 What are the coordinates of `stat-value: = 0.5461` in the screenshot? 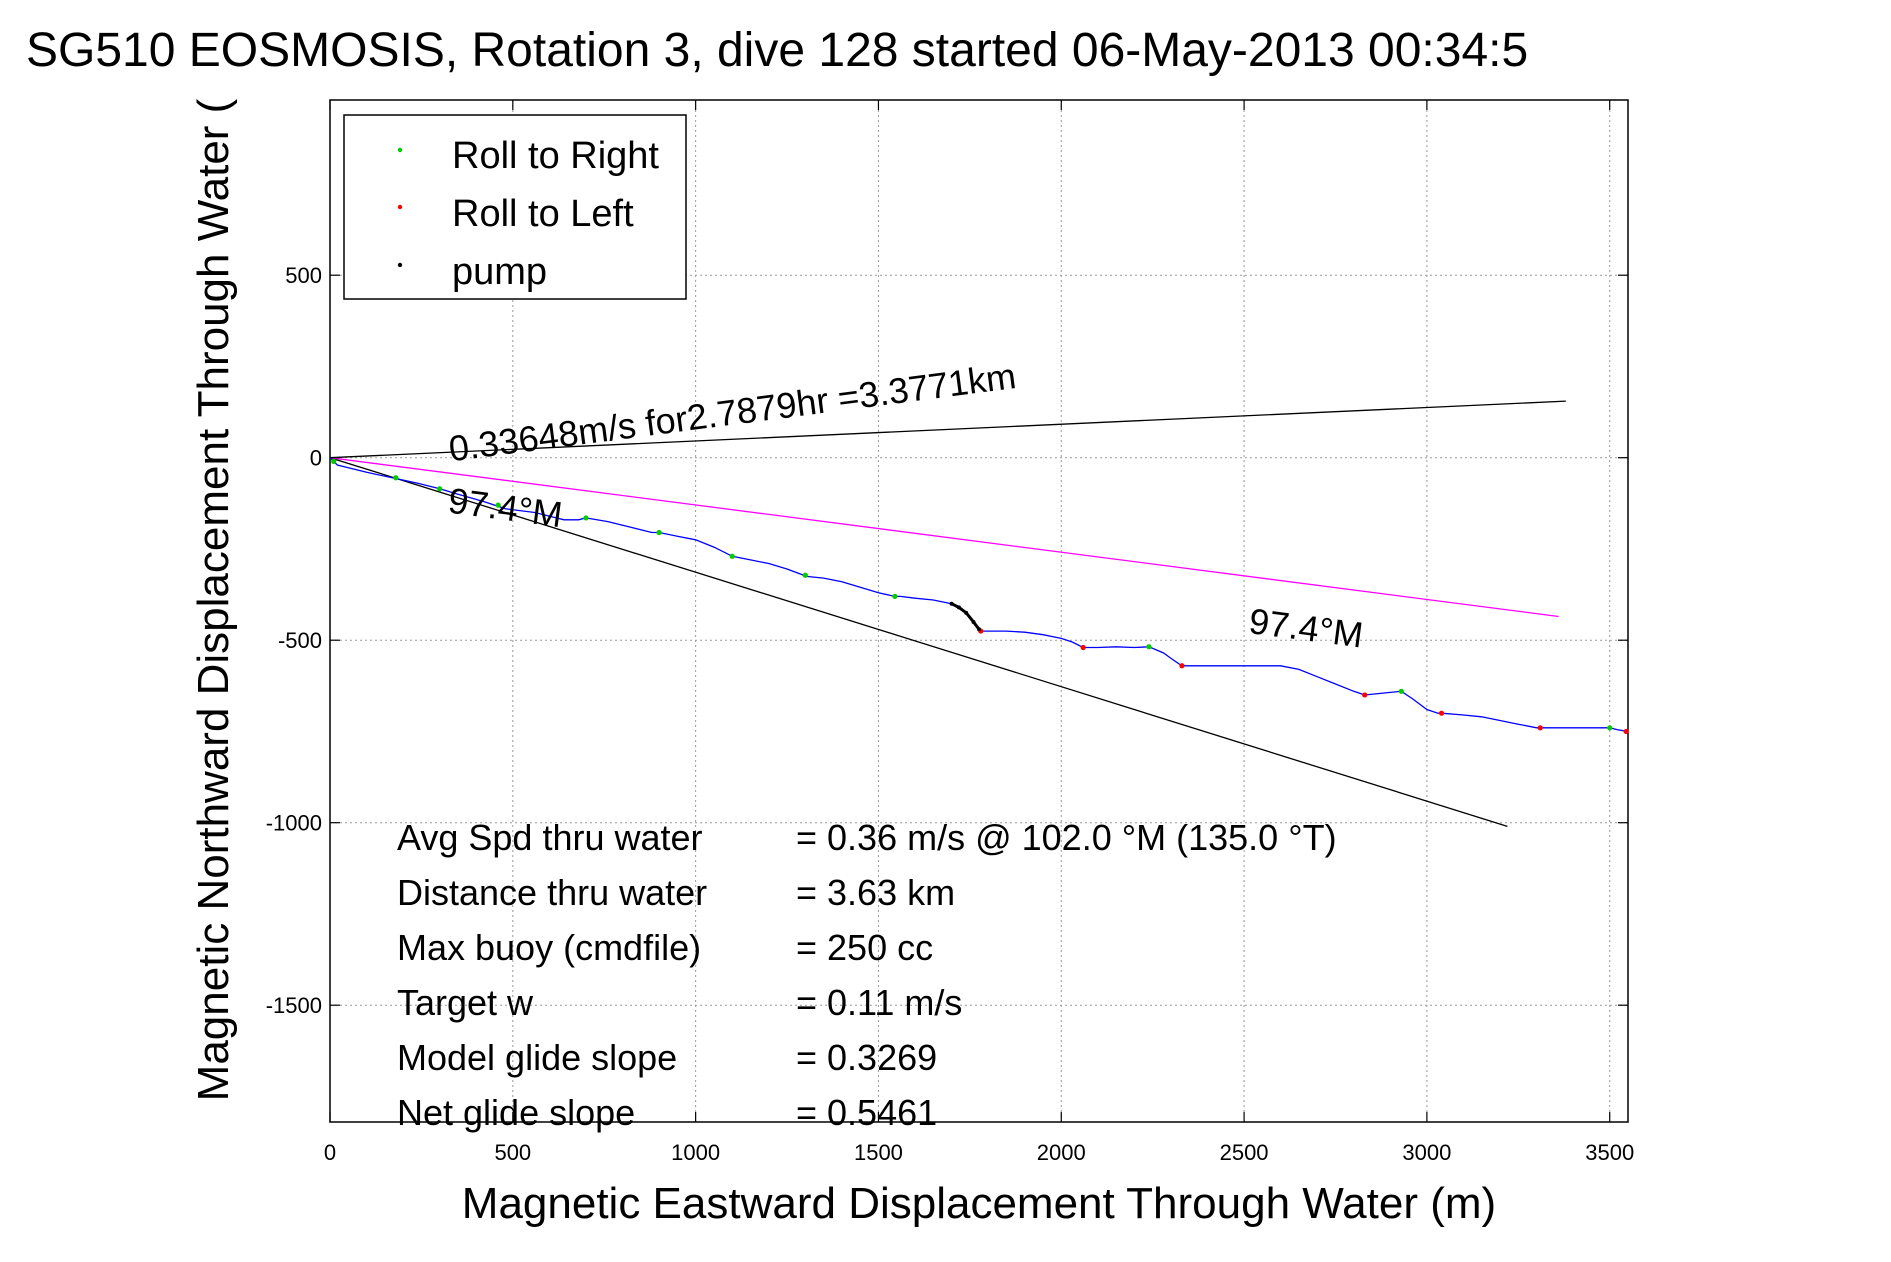 It's located at (866, 1112).